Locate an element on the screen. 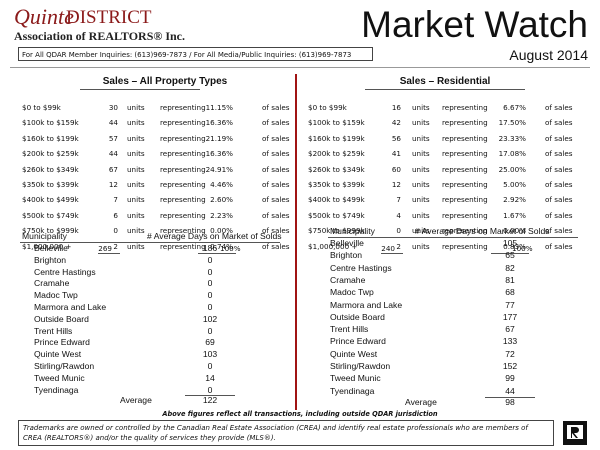  total-percent: 100% is located at coordinates (230, 248).